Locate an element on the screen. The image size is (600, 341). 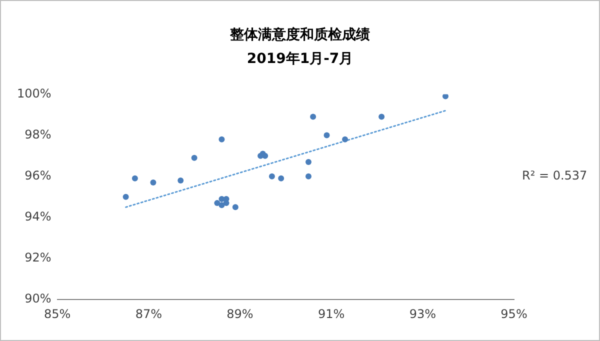
x-tick-label: 85% is located at coordinates (57, 313).